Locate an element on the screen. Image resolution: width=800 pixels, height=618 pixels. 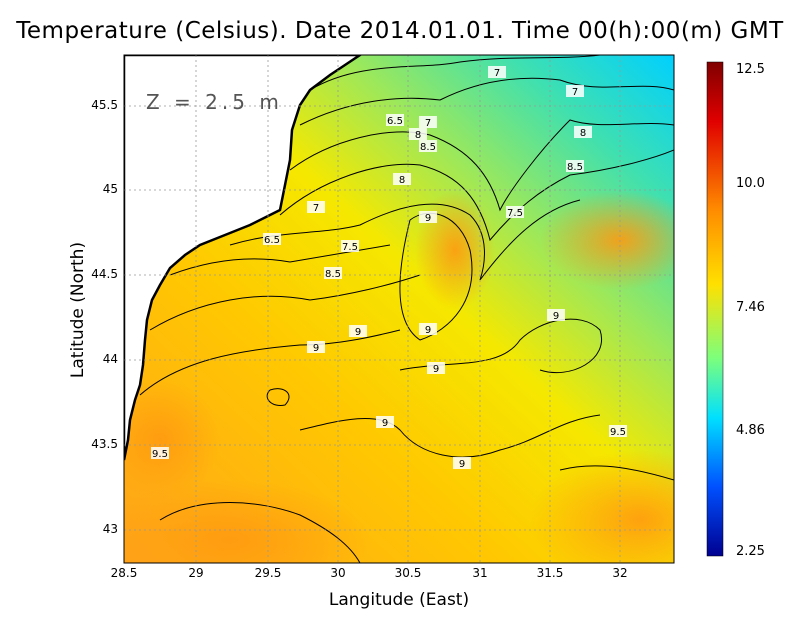
x-tick-label: 31 is located at coordinates (480, 573).